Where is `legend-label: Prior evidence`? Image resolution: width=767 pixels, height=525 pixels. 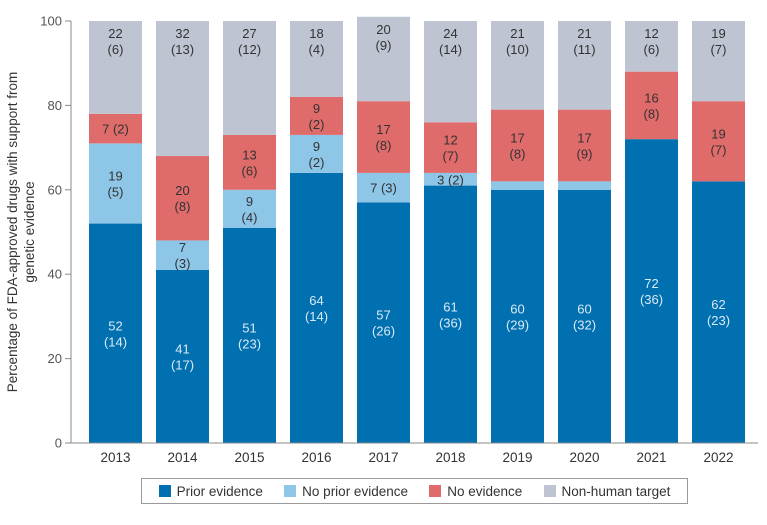
legend-label: Prior evidence is located at coordinates (219, 491).